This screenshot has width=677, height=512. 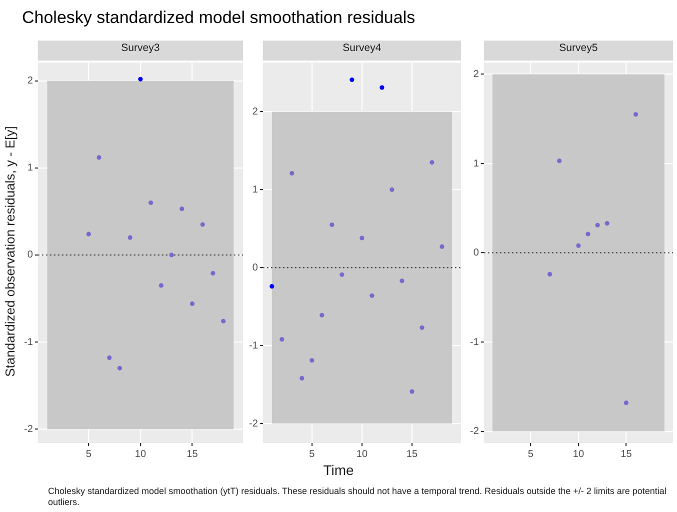 I want to click on y-axis-title: Standardized observation residuals, y - E[y], so click(x=10, y=252).